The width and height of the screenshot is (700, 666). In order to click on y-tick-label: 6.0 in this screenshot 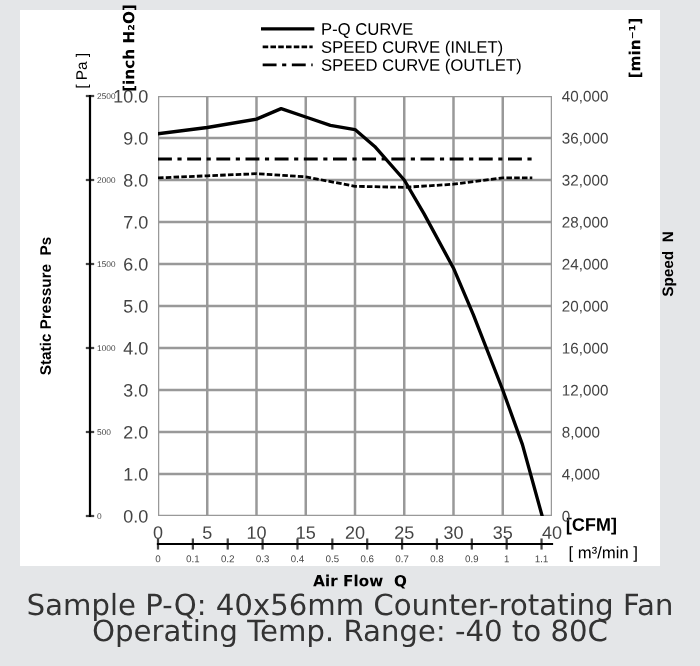, I will do `click(136, 264)`.